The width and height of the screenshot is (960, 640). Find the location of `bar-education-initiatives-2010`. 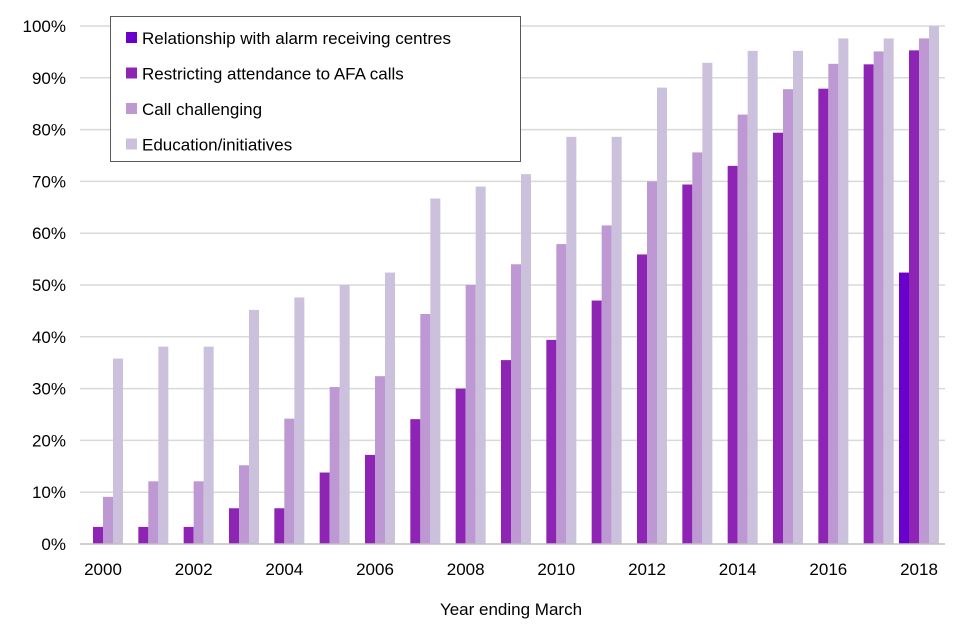

bar-education-initiatives-2010 is located at coordinates (571, 340).